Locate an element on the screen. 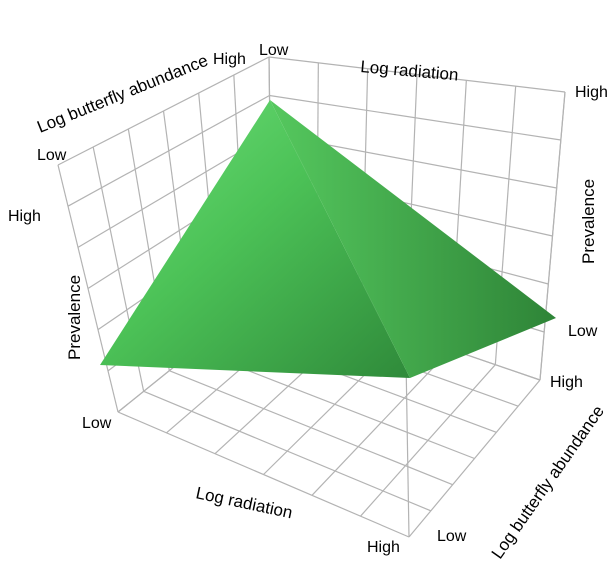 This screenshot has height=562, width=614. x-axis-title-front: Log radiation is located at coordinates (244, 502).